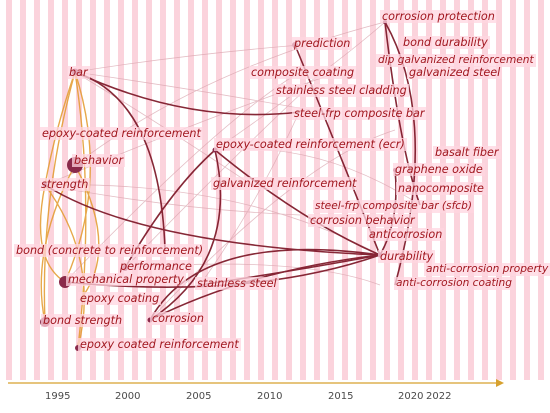 The height and width of the screenshot is (413, 550). Describe the element at coordinates (237, 283) in the screenshot. I see `keyword-stainless-steel: stainless steel` at that location.